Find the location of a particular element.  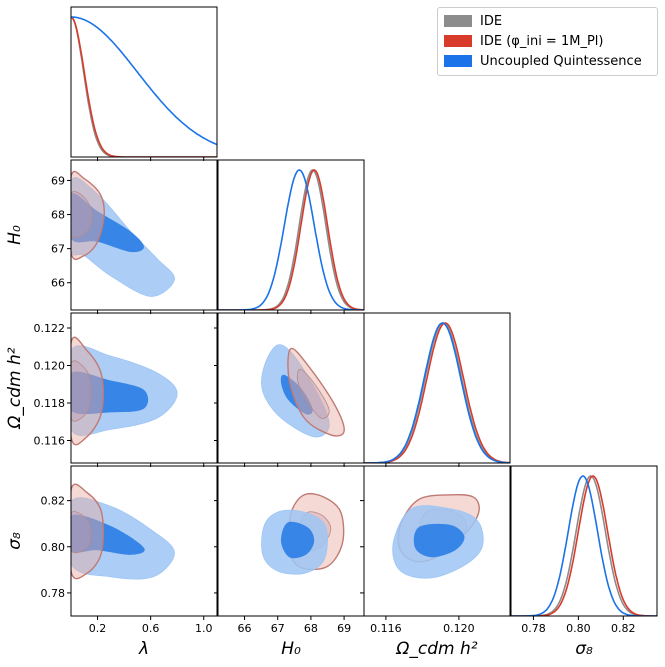

marginal-lambda-ide is located at coordinates (144, 86).